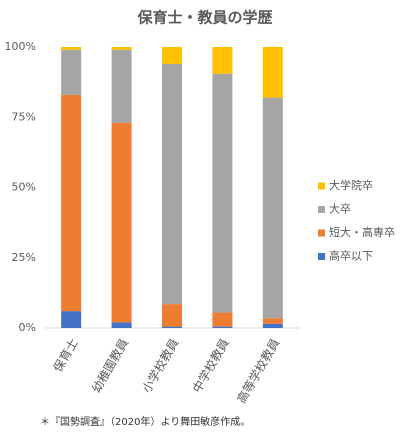 Image resolution: width=410 pixels, height=439 pixels. I want to click on x-tick-label: 幼稚園教員, so click(109, 365).